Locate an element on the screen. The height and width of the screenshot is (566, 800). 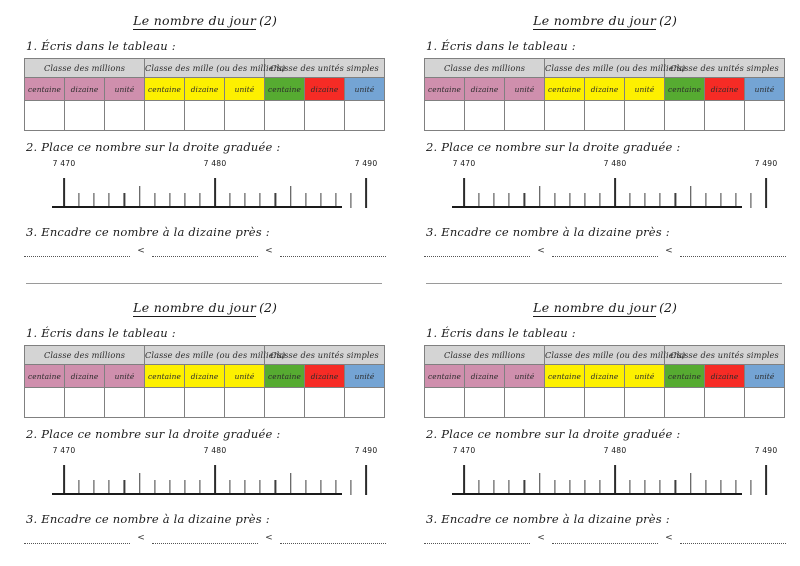
number-line-tick-major is located at coordinates (366, 480).